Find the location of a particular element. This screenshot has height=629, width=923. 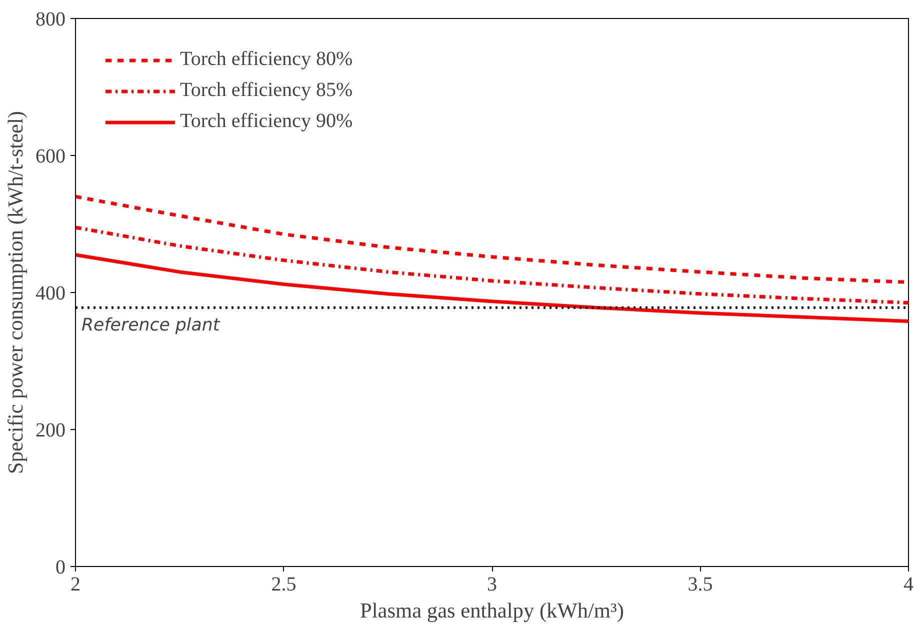

x-axis-title: Plasma gas enthalpy (kWh/m³) is located at coordinates (492, 610).